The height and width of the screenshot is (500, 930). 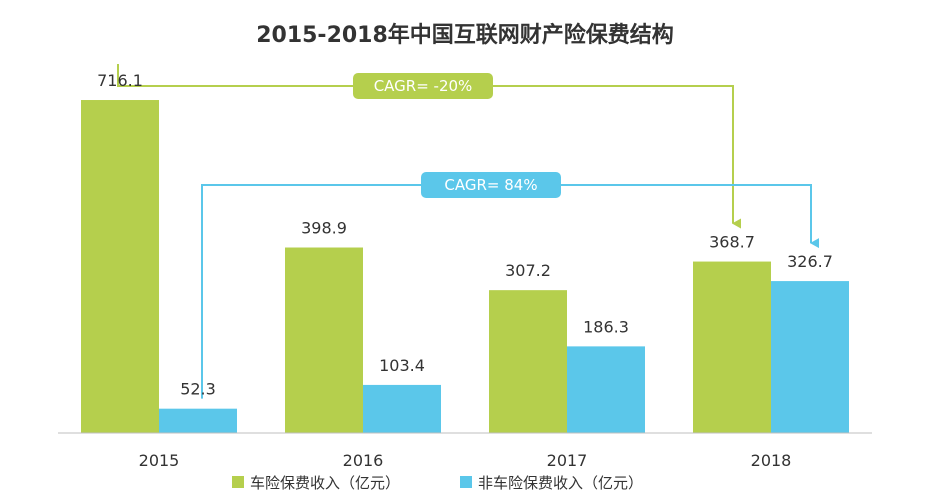 I want to click on legend: 车险保费收入（亿元） 非车险保费收入（亿元）, so click(x=437, y=483).